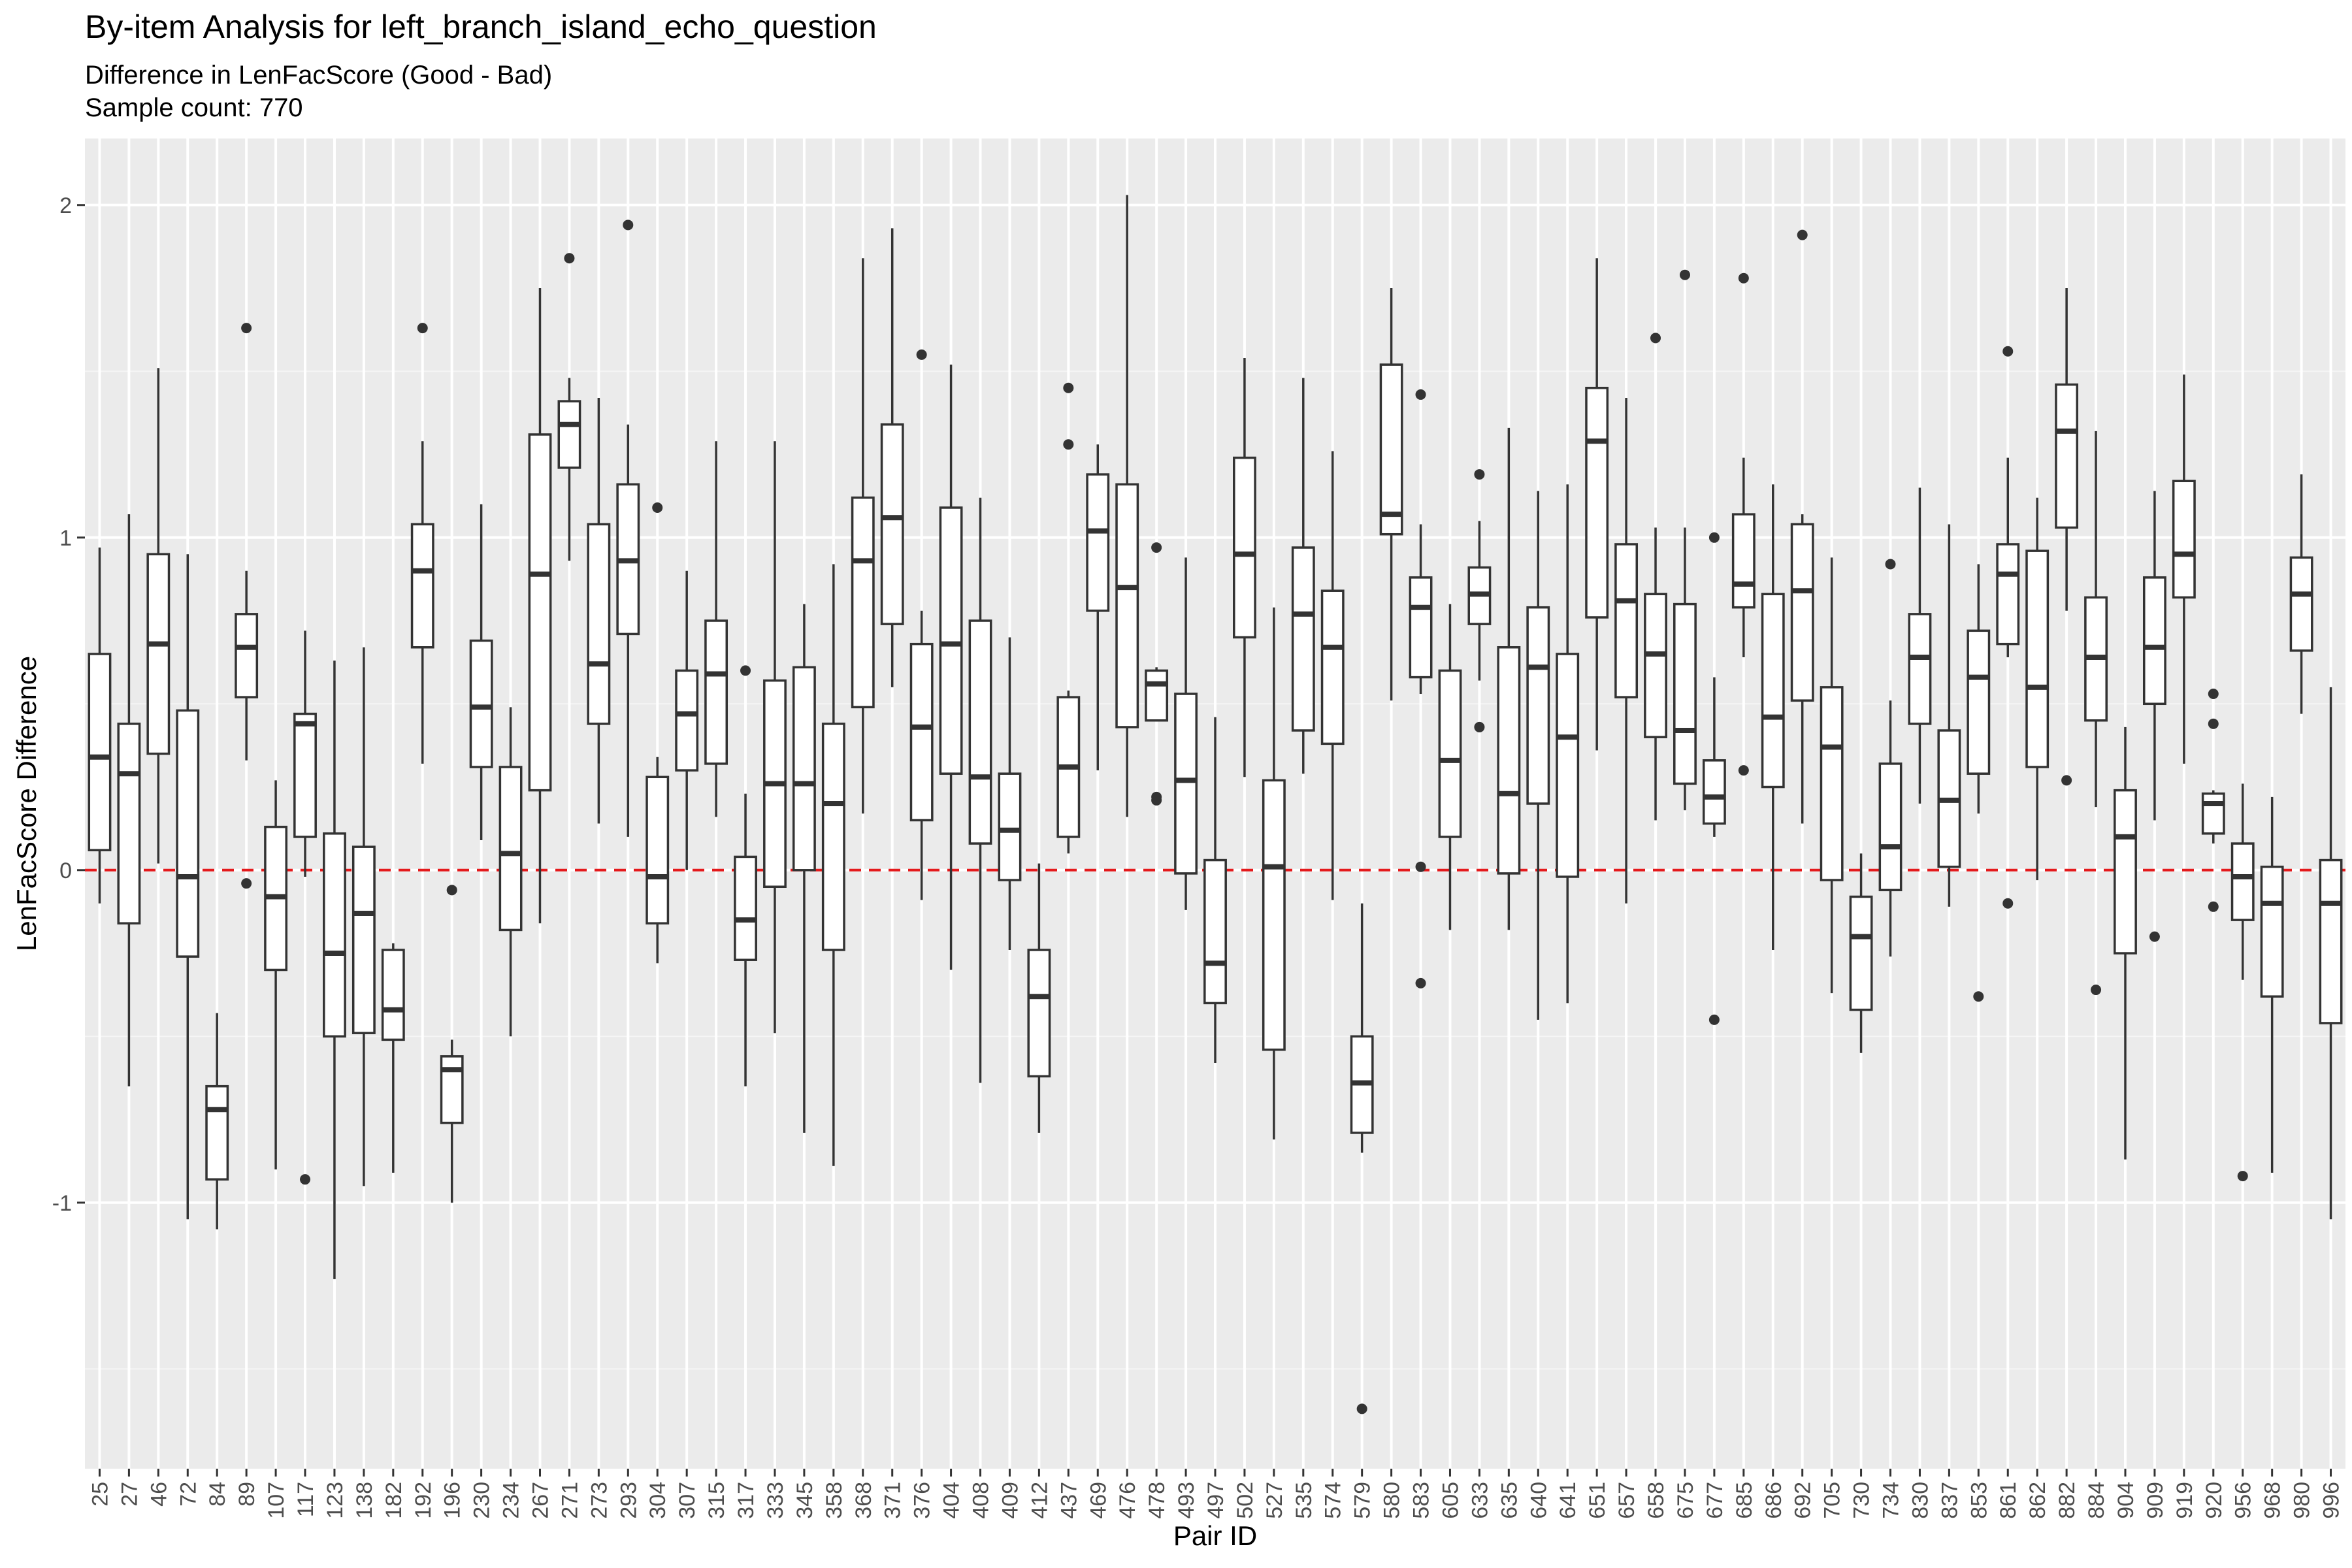  I want to click on x-tick-label: 862, so click(2037, 1500).